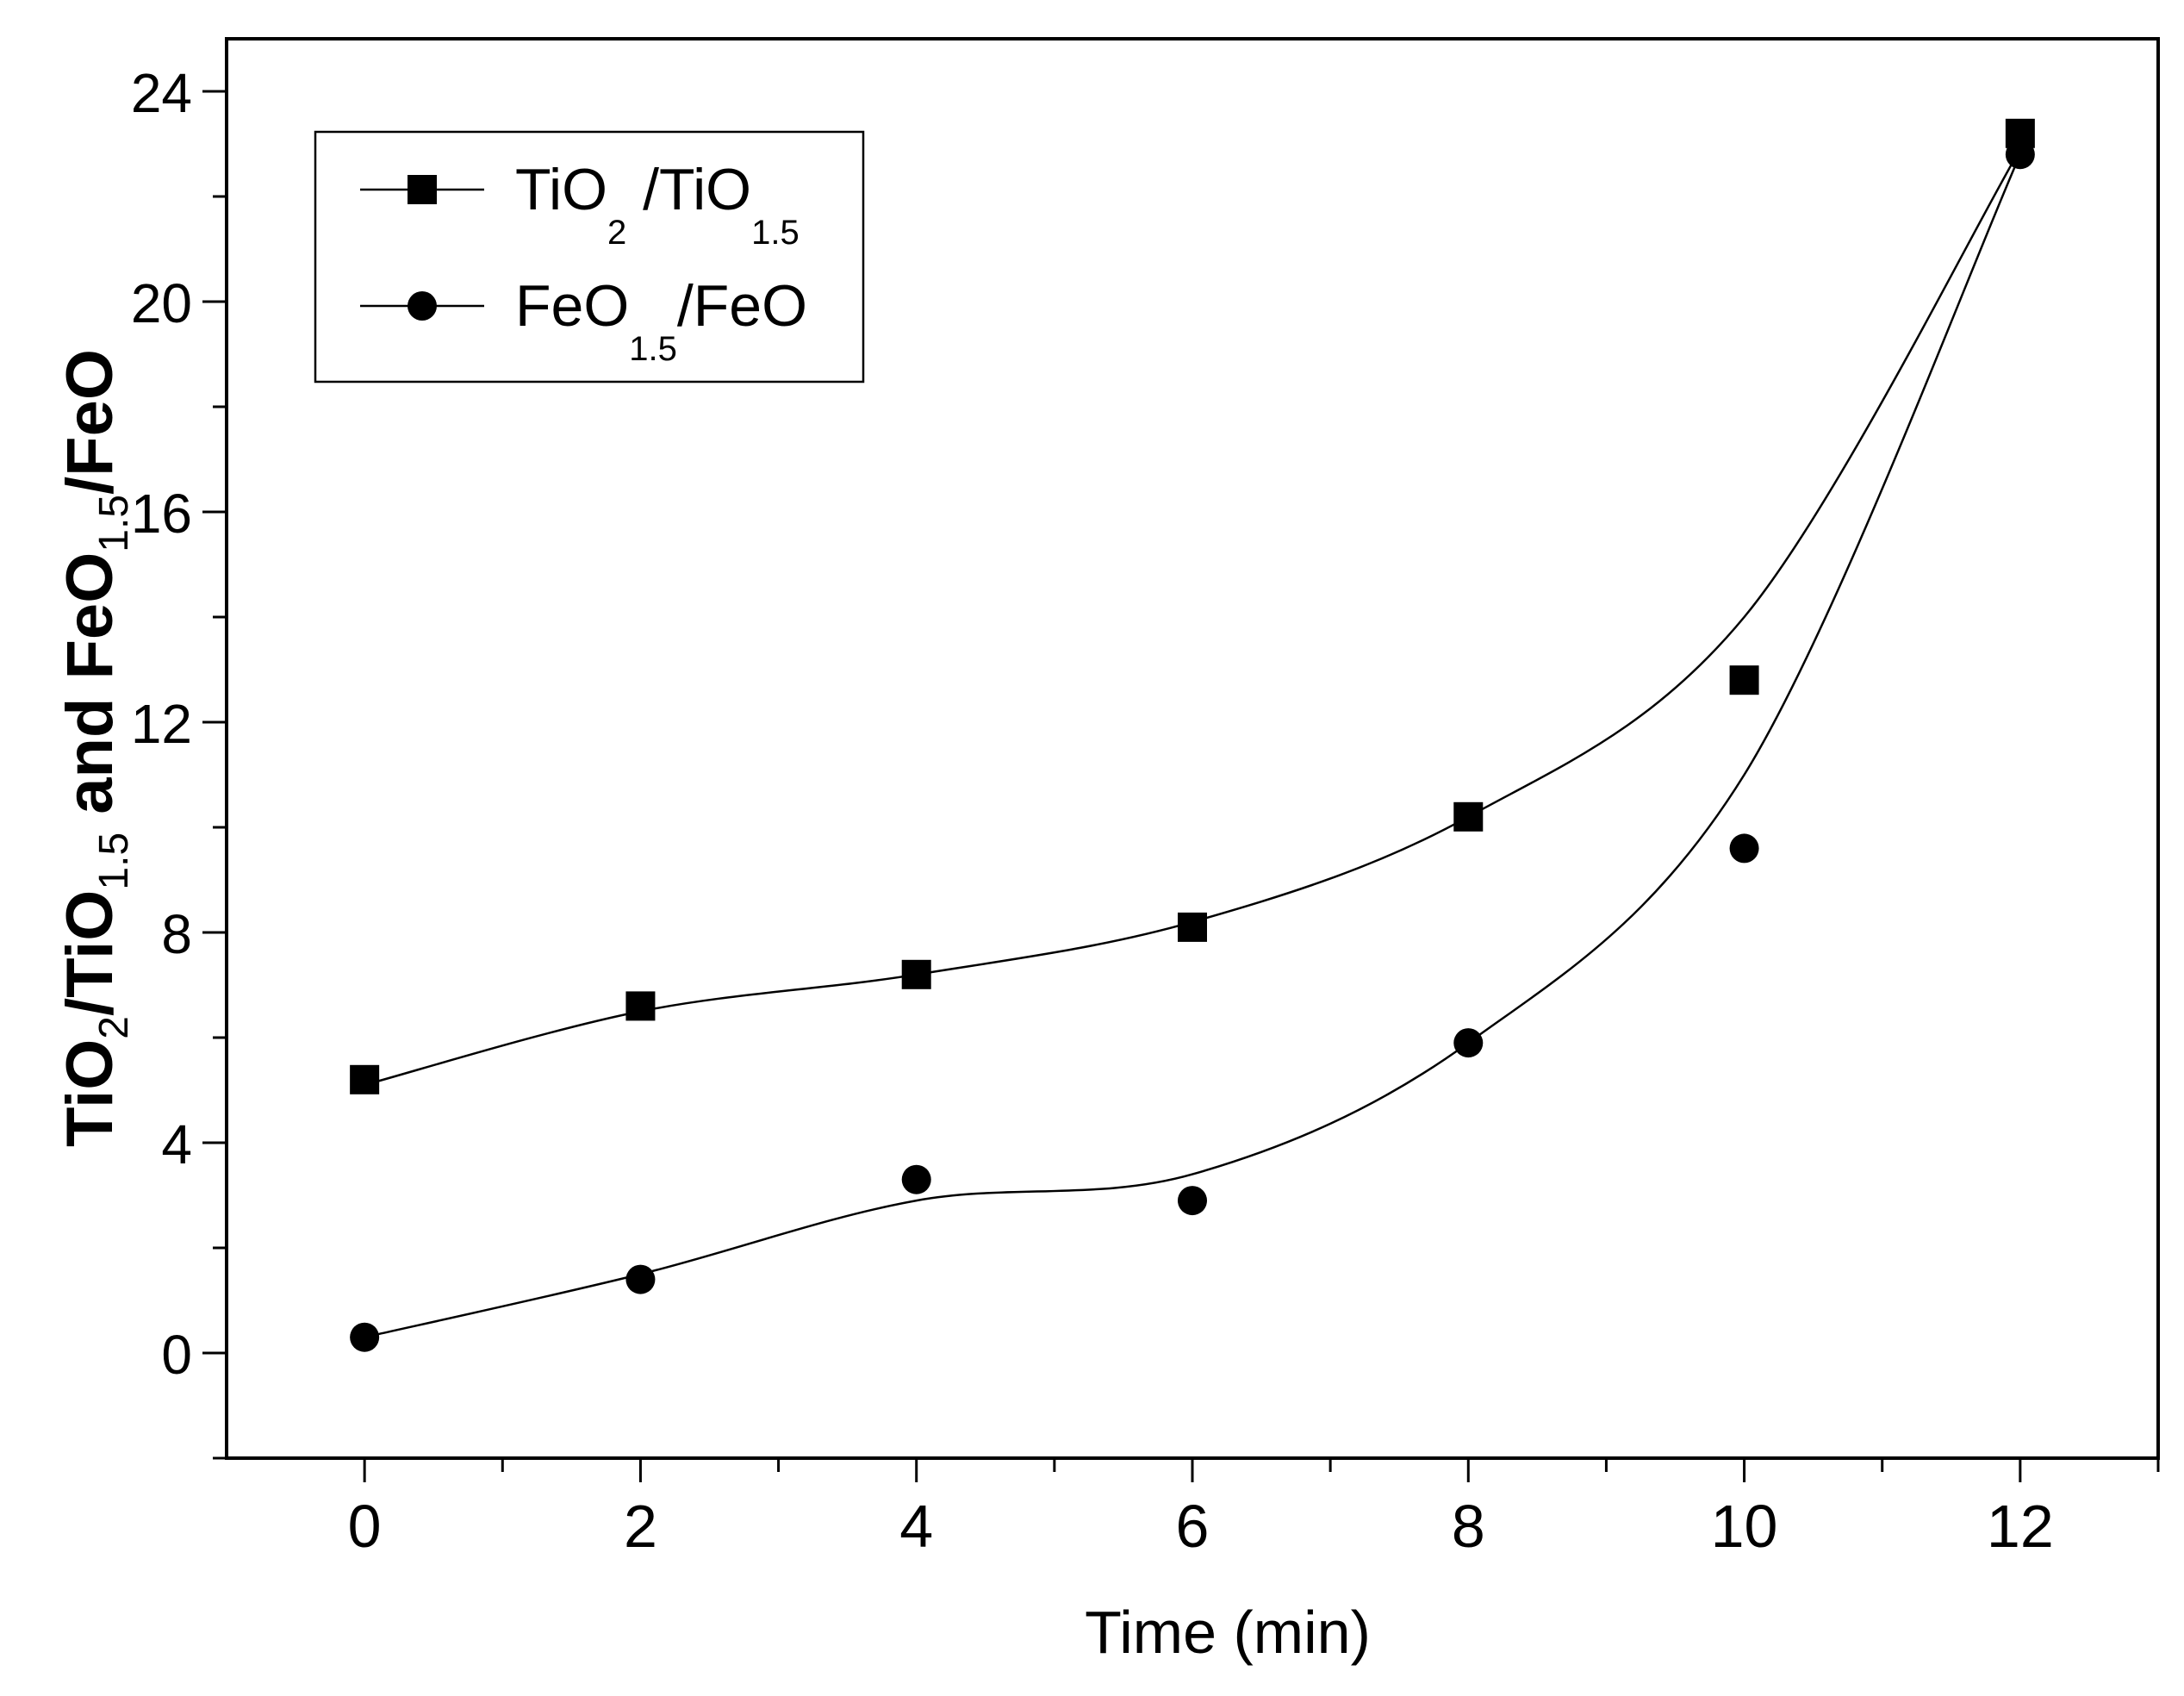  What do you see at coordinates (423, 306) in the screenshot?
I see `legend-marker-circle` at bounding box center [423, 306].